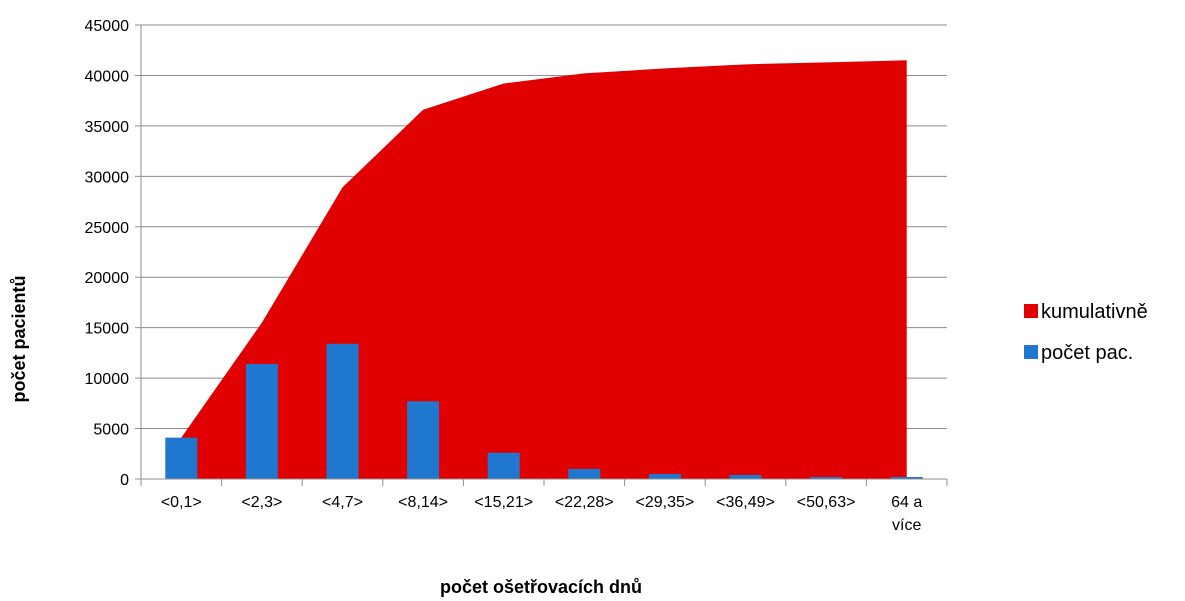  I want to click on y-tick-label: 35000, so click(107, 127).